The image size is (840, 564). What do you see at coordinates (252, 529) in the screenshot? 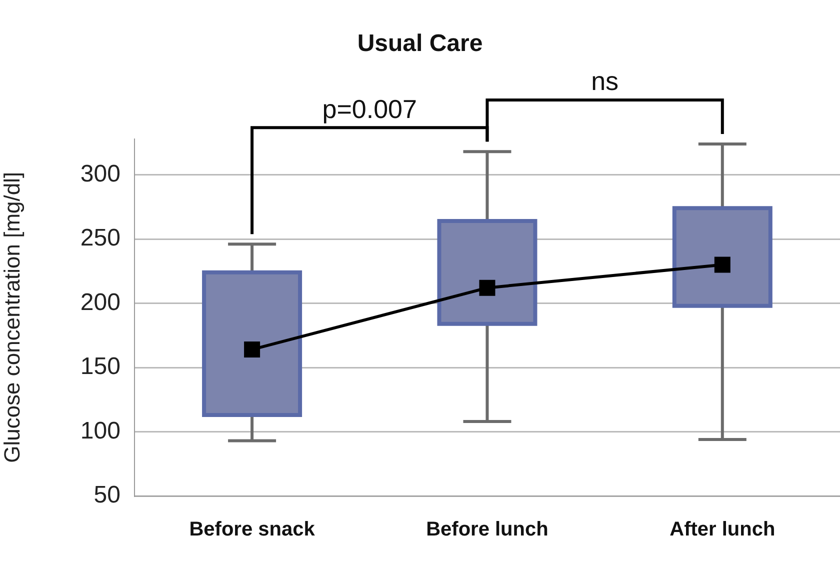
I see `x-tick-label: Before snack` at bounding box center [252, 529].